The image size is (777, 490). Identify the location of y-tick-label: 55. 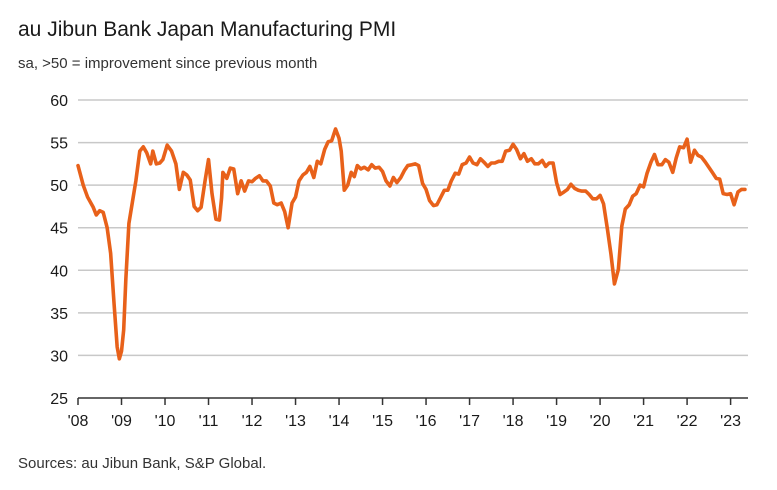
(59, 144).